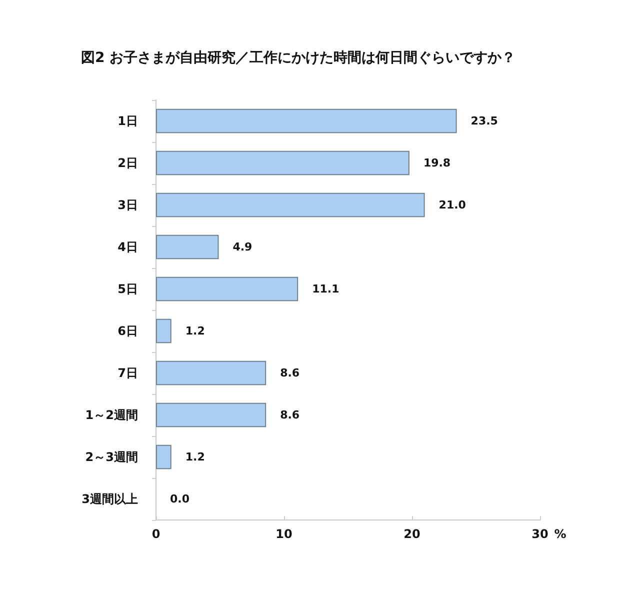 This screenshot has width=636, height=597. Describe the element at coordinates (128, 247) in the screenshot. I see `y-tick-label: 4日` at that location.